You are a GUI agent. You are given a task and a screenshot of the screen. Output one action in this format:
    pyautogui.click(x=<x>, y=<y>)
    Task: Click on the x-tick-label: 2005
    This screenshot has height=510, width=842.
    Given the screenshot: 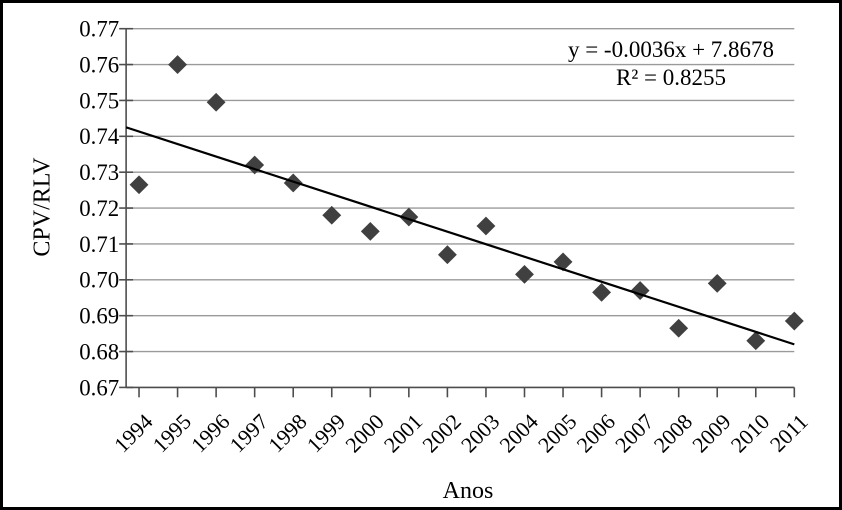 What is the action you would take?
    pyautogui.click(x=558, y=434)
    